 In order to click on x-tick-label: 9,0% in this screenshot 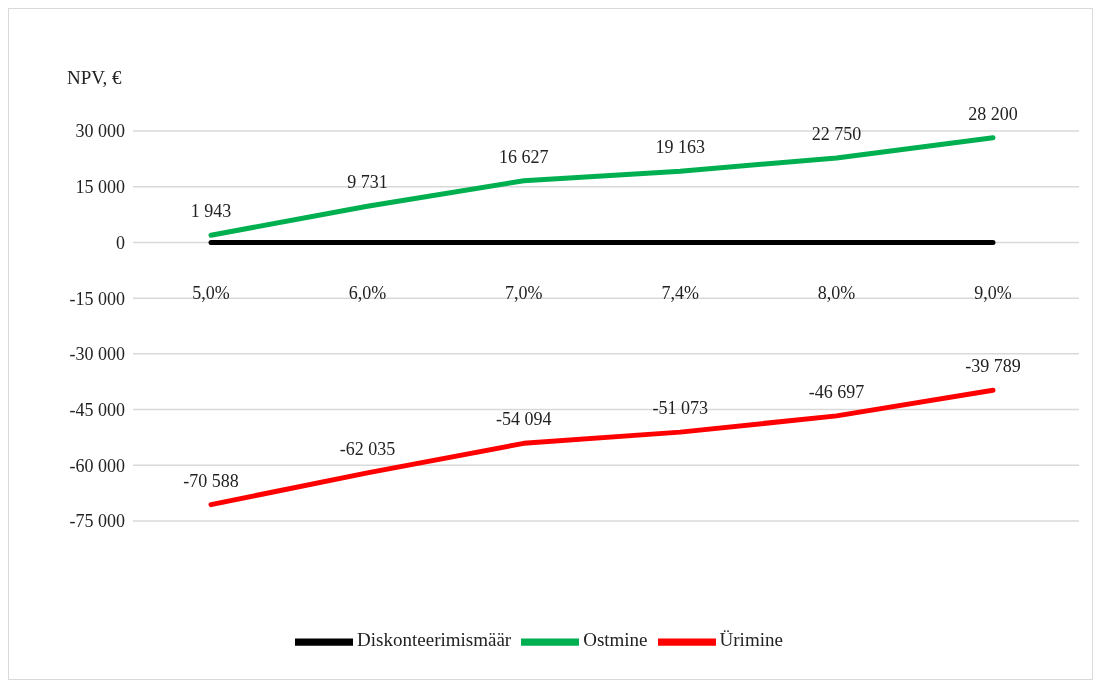, I will do `click(993, 293)`.